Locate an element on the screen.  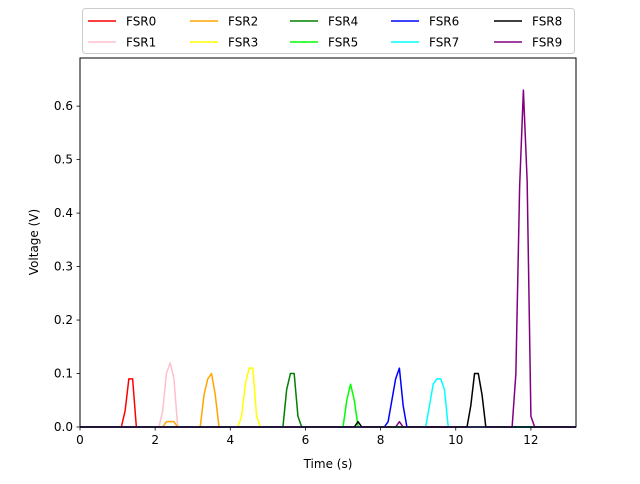
y-axis-label: Voltage (V) is located at coordinates (34, 242).